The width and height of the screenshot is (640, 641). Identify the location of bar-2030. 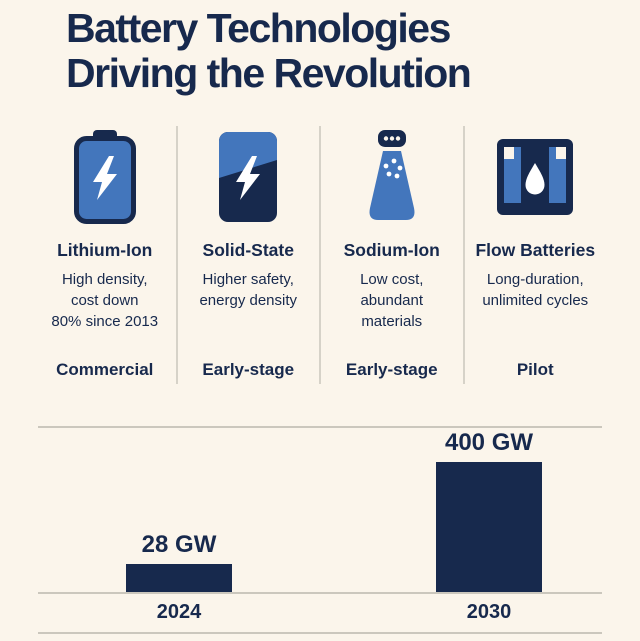
(489, 527).